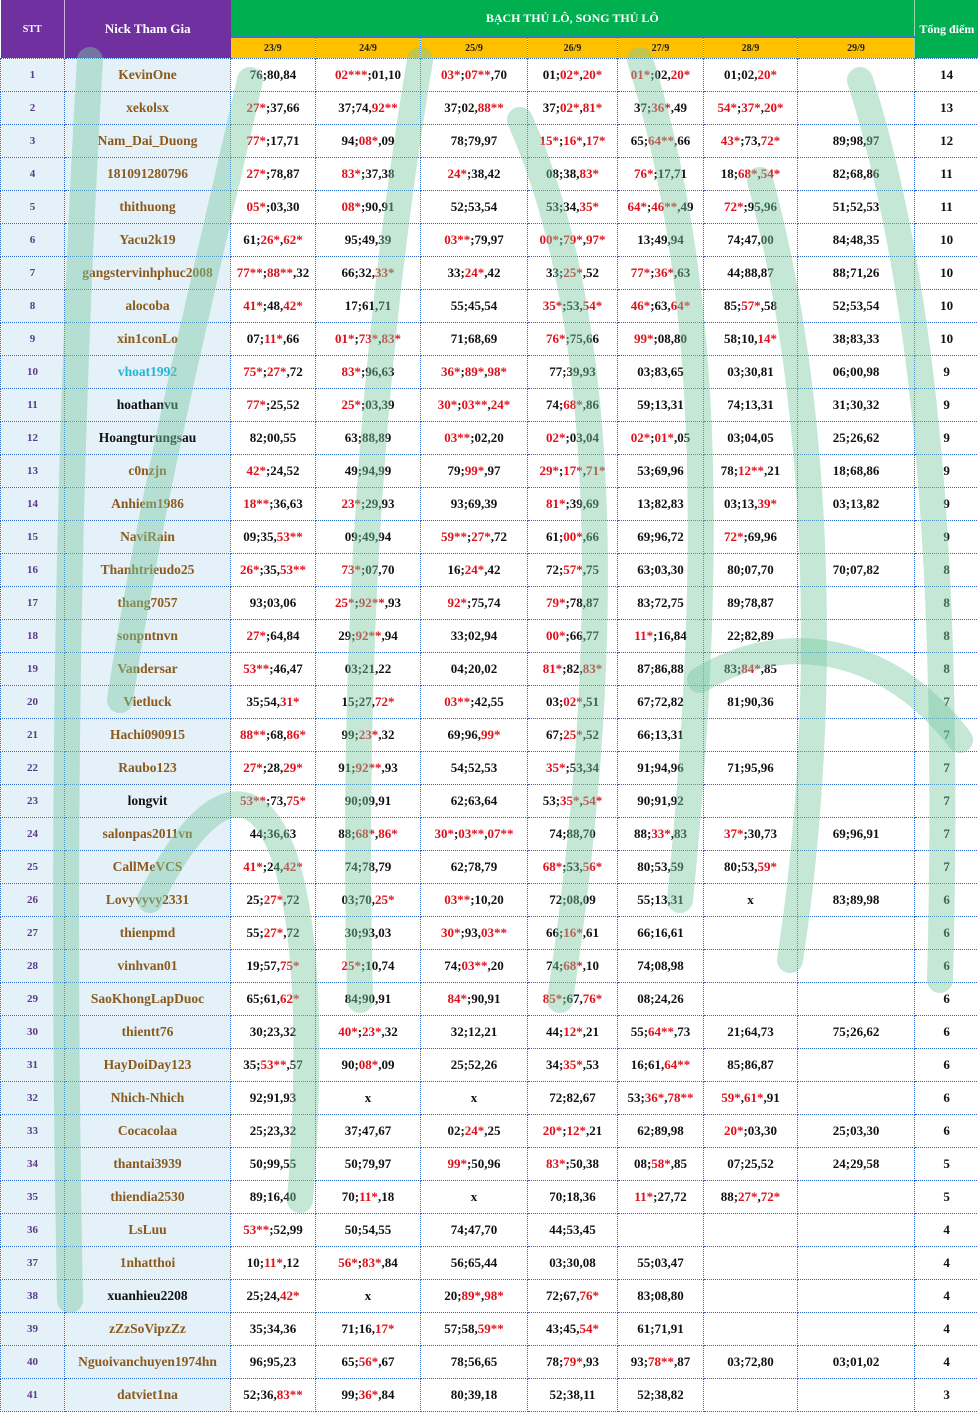 The image size is (978, 1412). I want to click on hit-number: 88**, so click(491, 107).